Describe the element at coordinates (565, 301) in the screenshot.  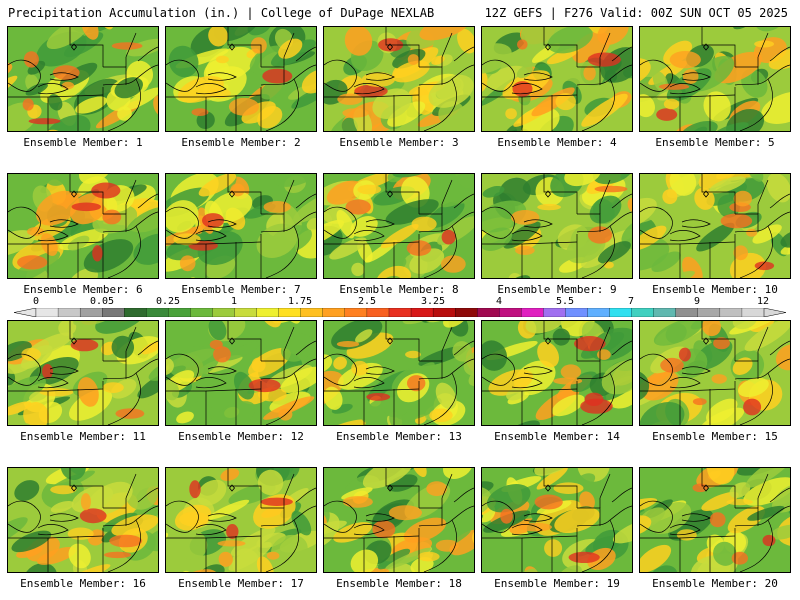
I see `colorbar-tick-label: 5.5` at that location.